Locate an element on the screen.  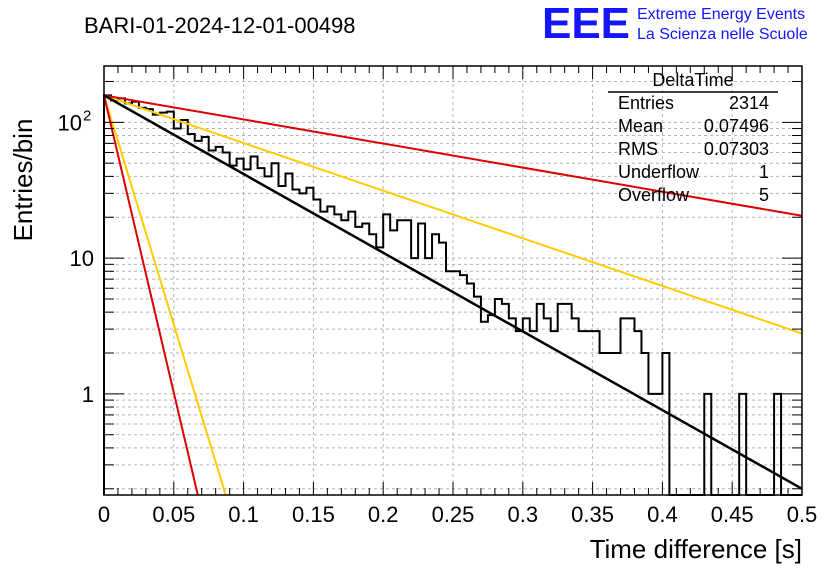
logo-line1: Extreme Energy Events is located at coordinates (721, 14).